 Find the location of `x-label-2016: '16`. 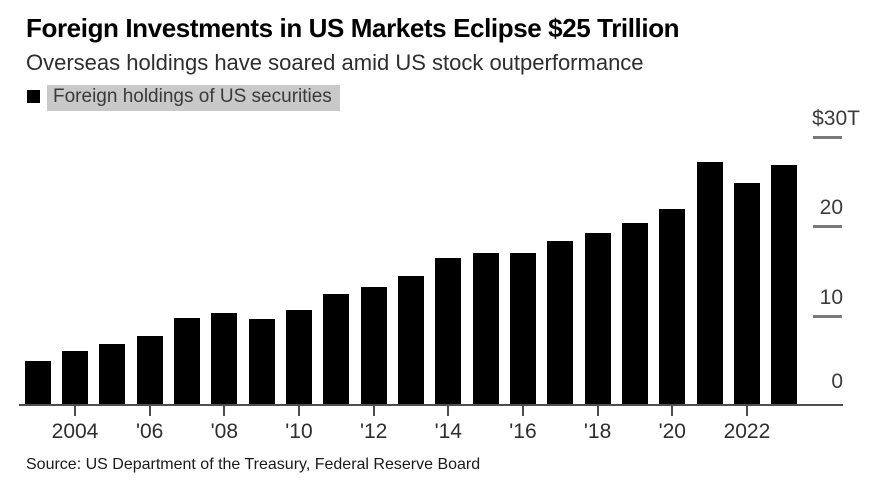

x-label-2016: '16 is located at coordinates (523, 431).